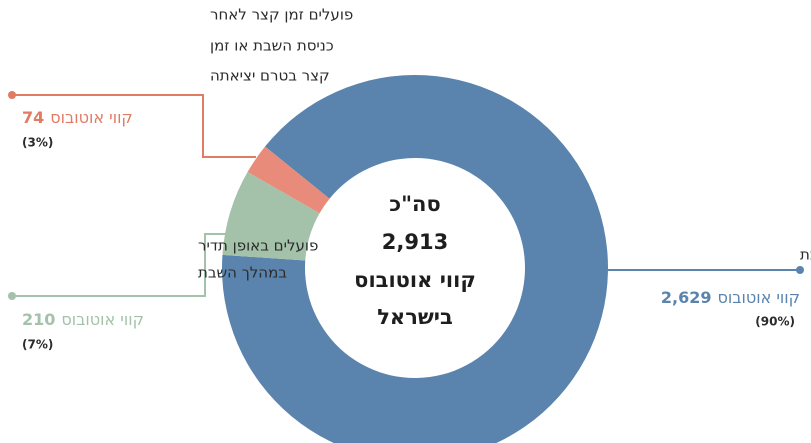 This screenshot has width=811, height=443. What do you see at coordinates (415, 204) in the screenshot?
I see `center-text: סה"כ` at bounding box center [415, 204].